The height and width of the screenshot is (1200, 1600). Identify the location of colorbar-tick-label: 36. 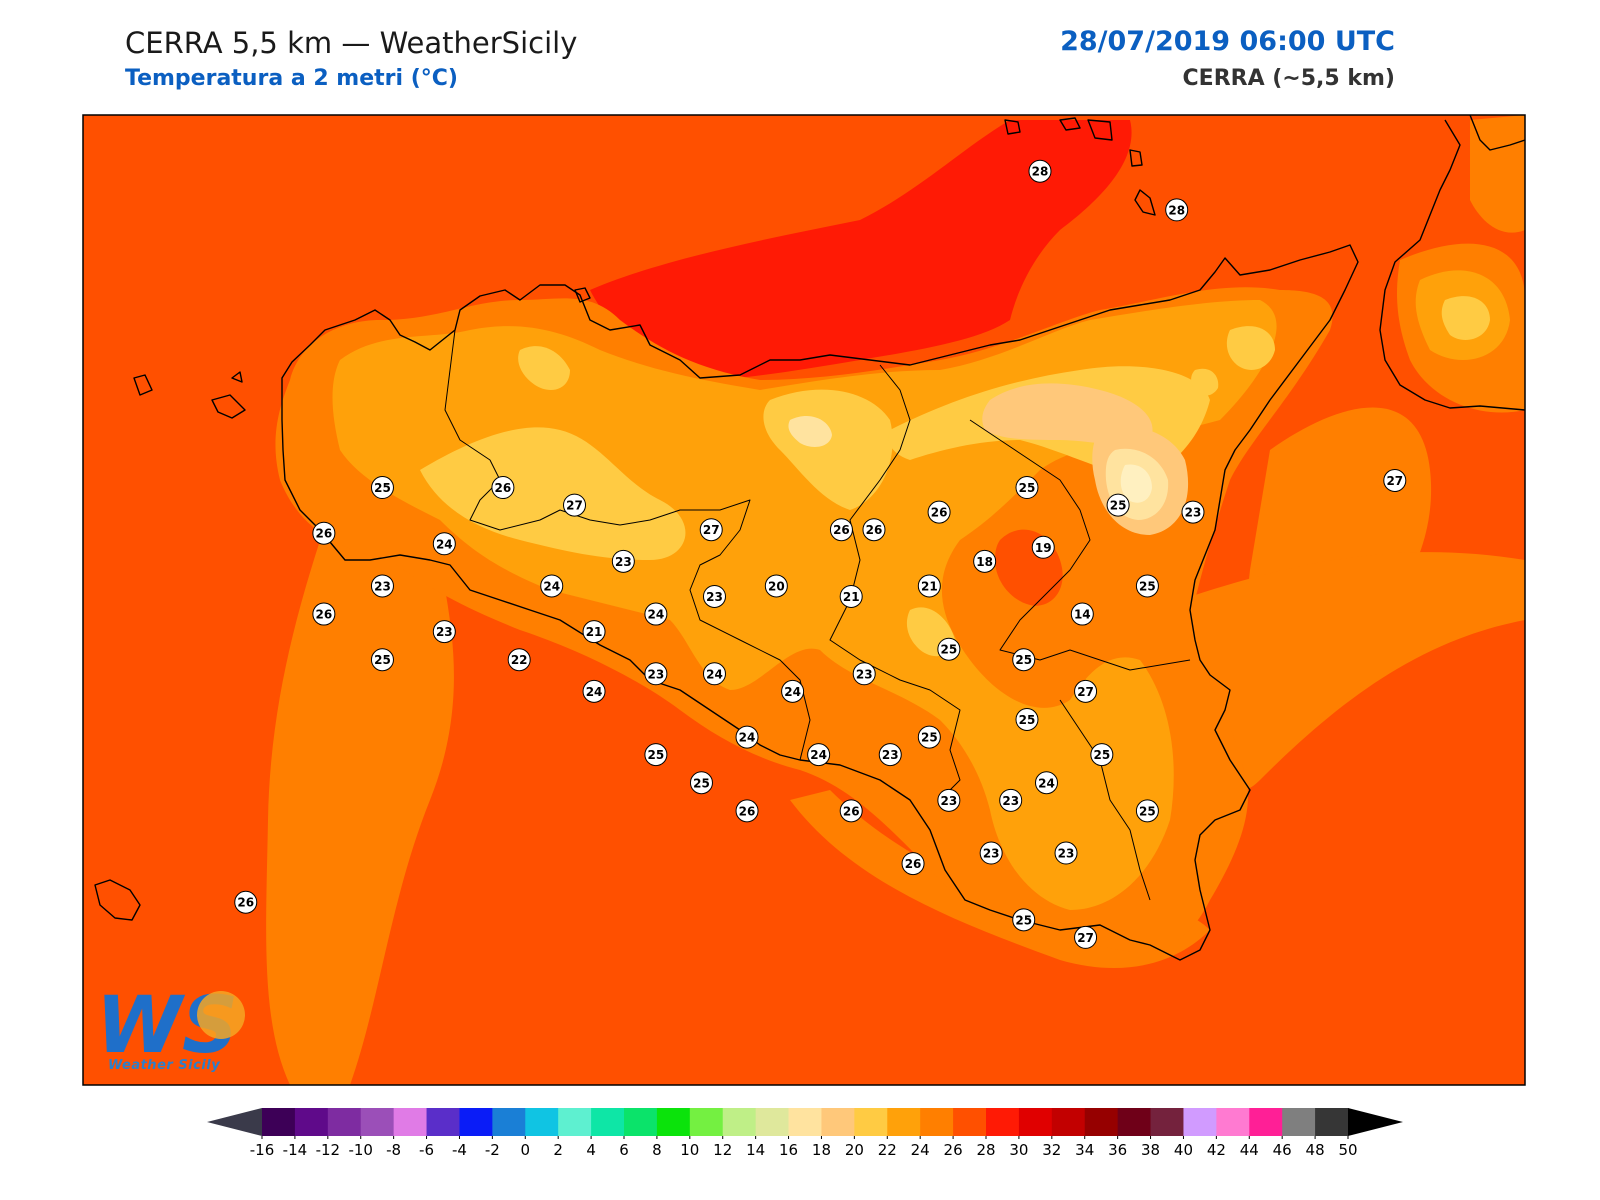
(1117, 1150).